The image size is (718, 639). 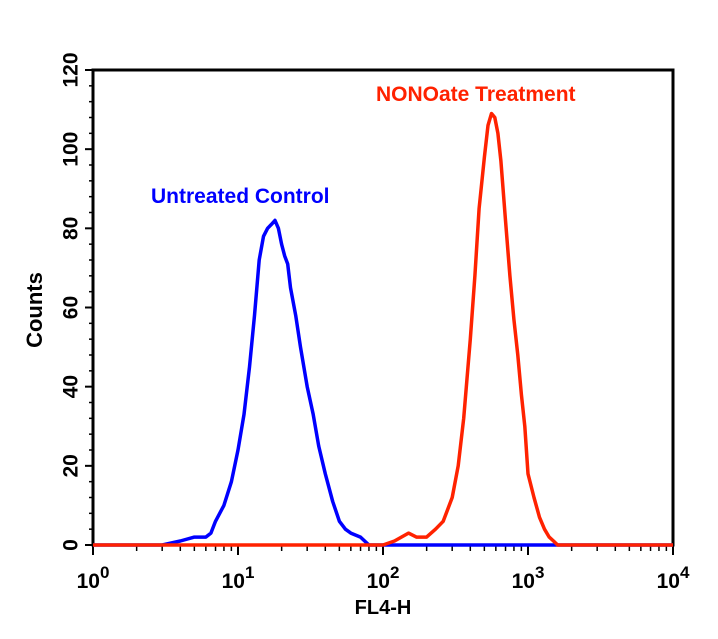 I want to click on y-tick-label: 20, so click(x=71, y=465).